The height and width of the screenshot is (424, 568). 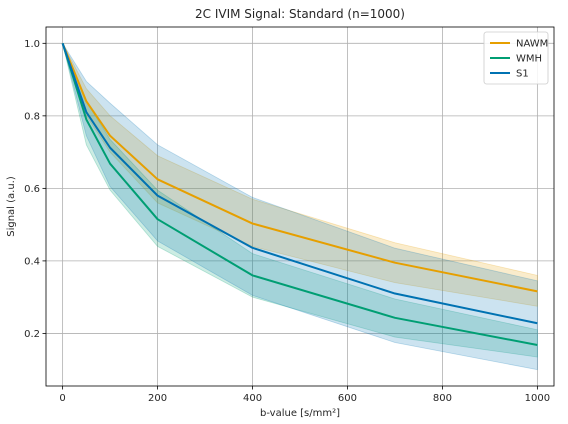 What do you see at coordinates (532, 44) in the screenshot?
I see `legend-label-nawm: NAWM` at bounding box center [532, 44].